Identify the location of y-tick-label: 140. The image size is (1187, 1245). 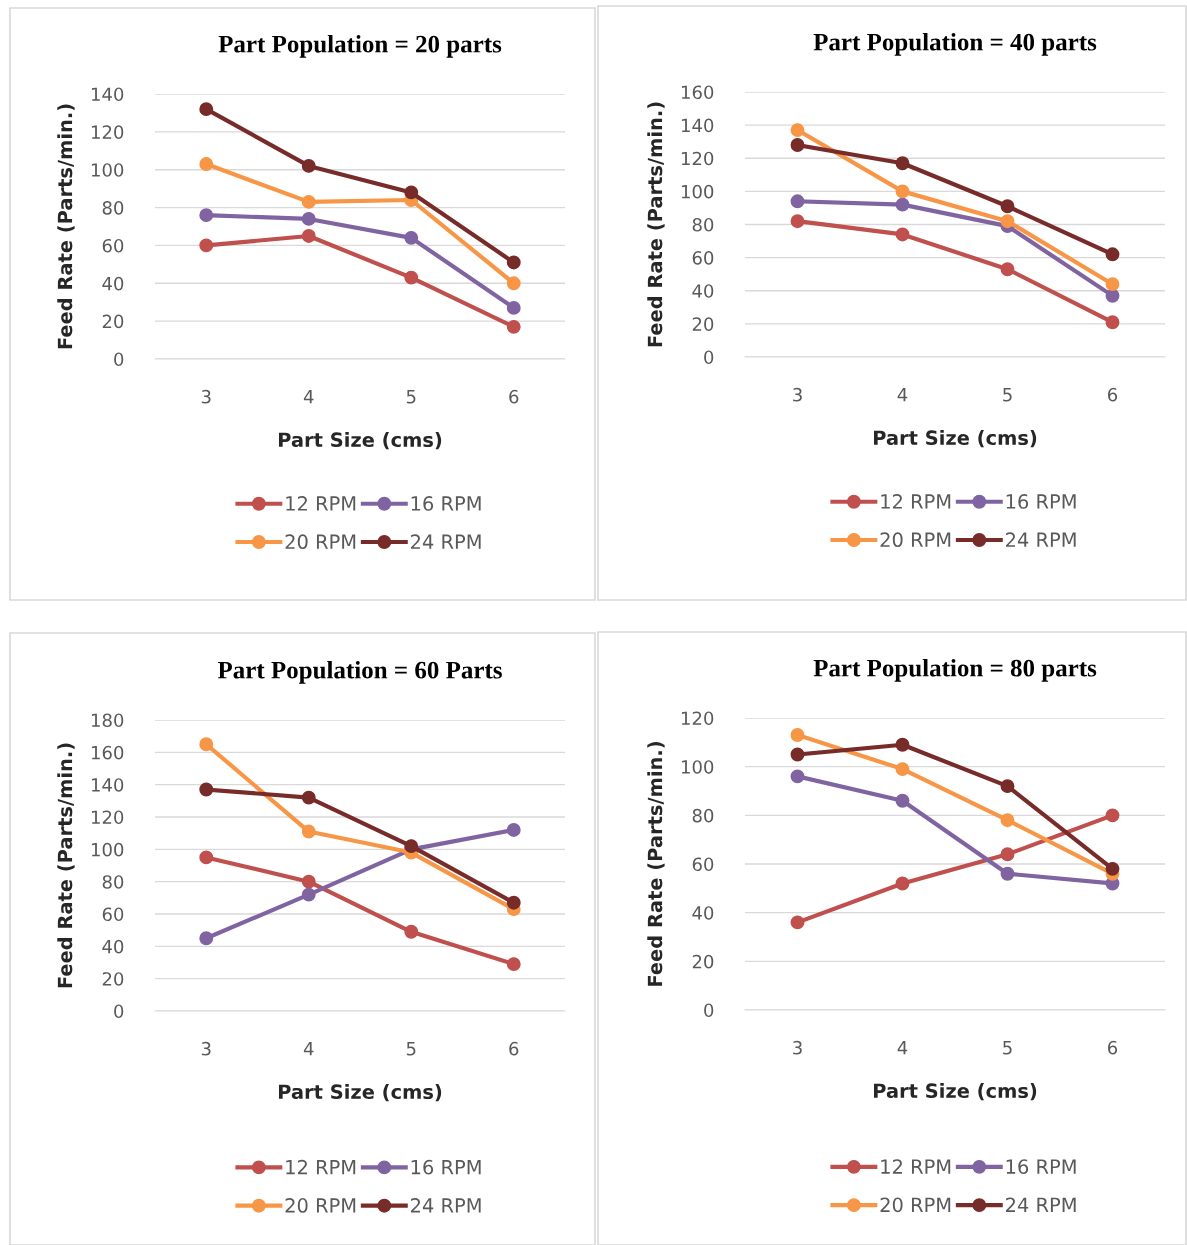
(107, 94).